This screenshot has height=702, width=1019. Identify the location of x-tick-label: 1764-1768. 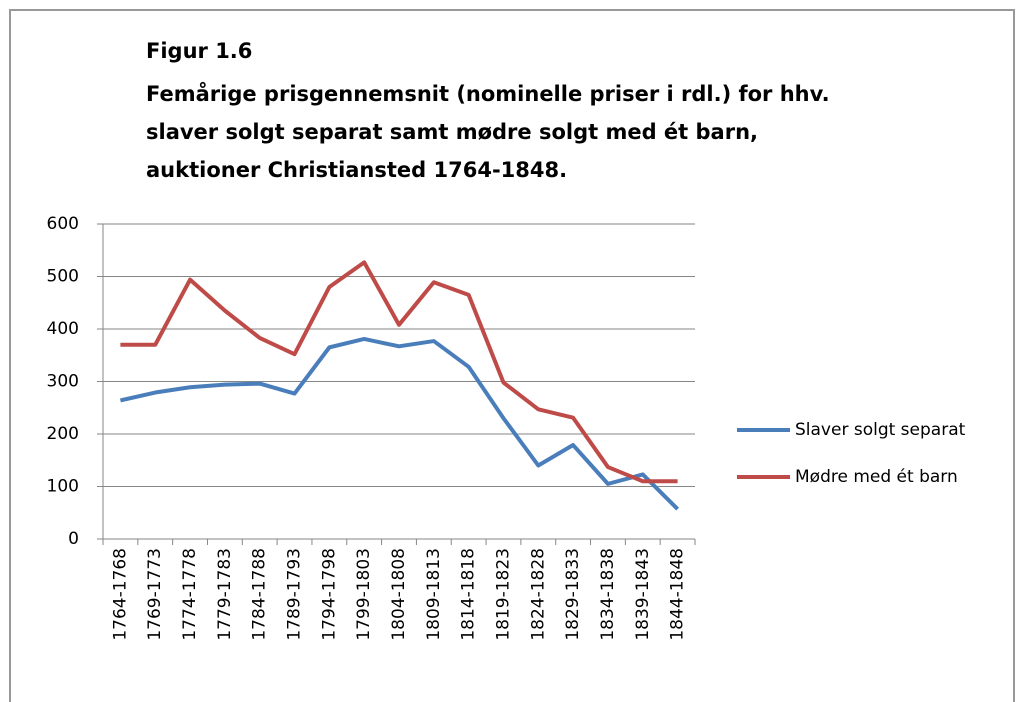
(120, 594).